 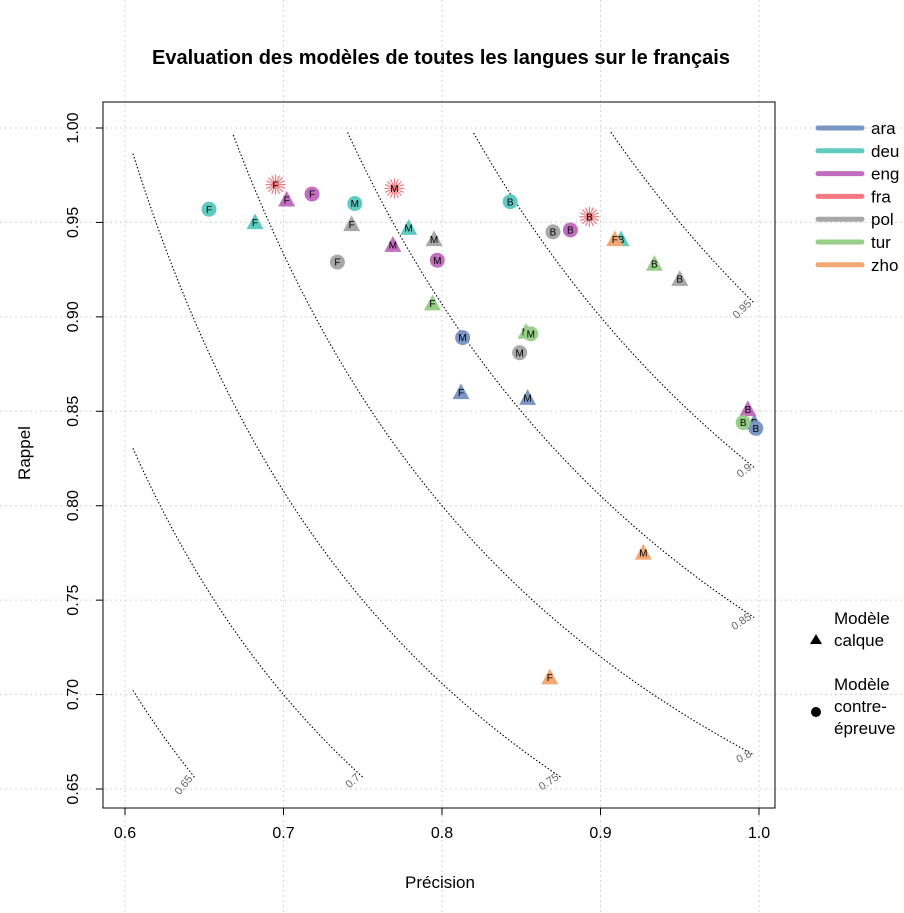 I want to click on y-tick-label: 0.75, so click(x=73, y=599).